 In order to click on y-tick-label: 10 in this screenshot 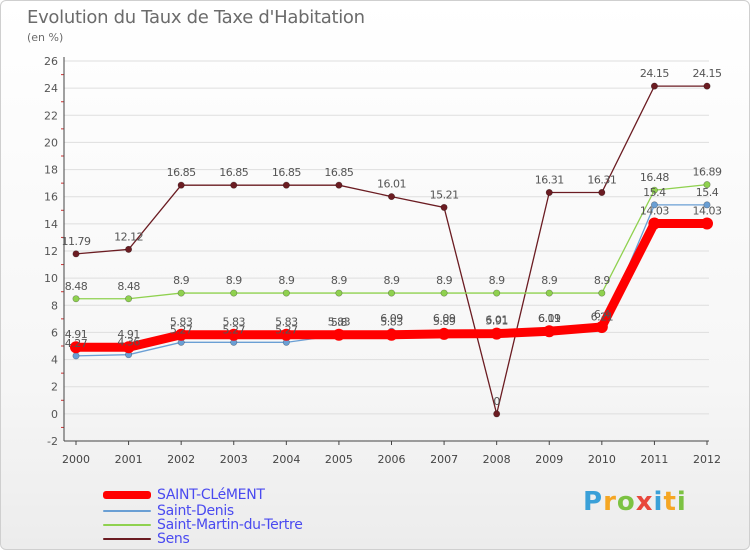, I will do `click(51, 278)`.